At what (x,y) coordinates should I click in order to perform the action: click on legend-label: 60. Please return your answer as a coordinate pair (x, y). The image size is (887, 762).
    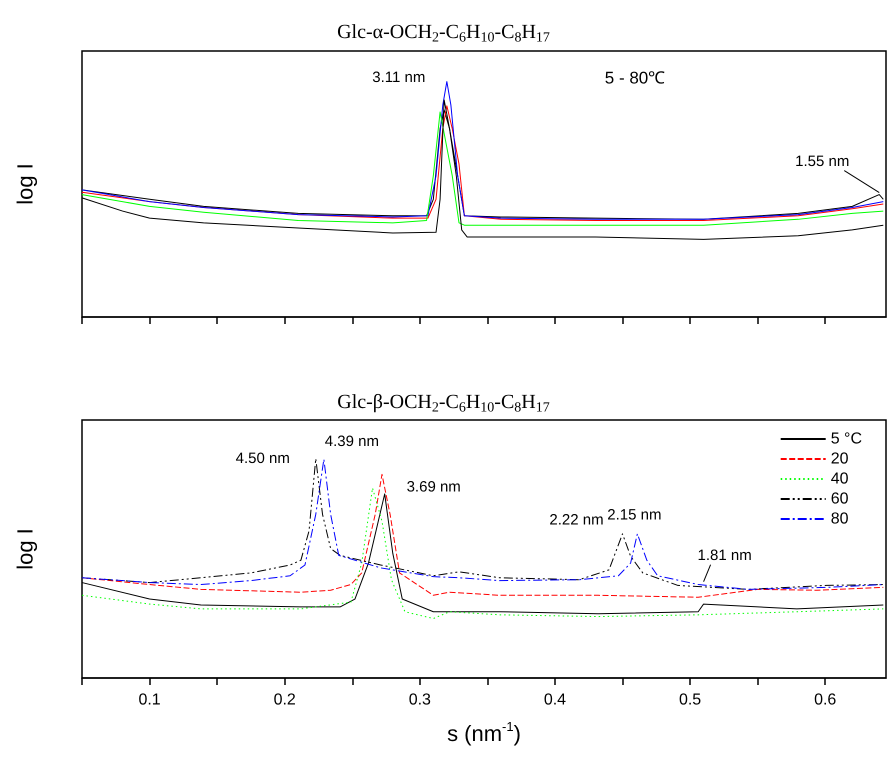
    Looking at the image, I should click on (839, 499).